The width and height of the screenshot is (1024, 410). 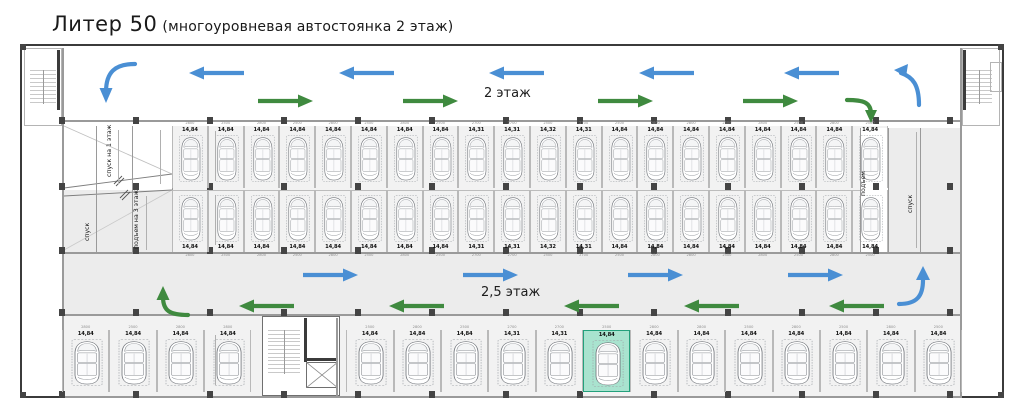 I want to click on ramp-right-floor, so click(x=925, y=190).